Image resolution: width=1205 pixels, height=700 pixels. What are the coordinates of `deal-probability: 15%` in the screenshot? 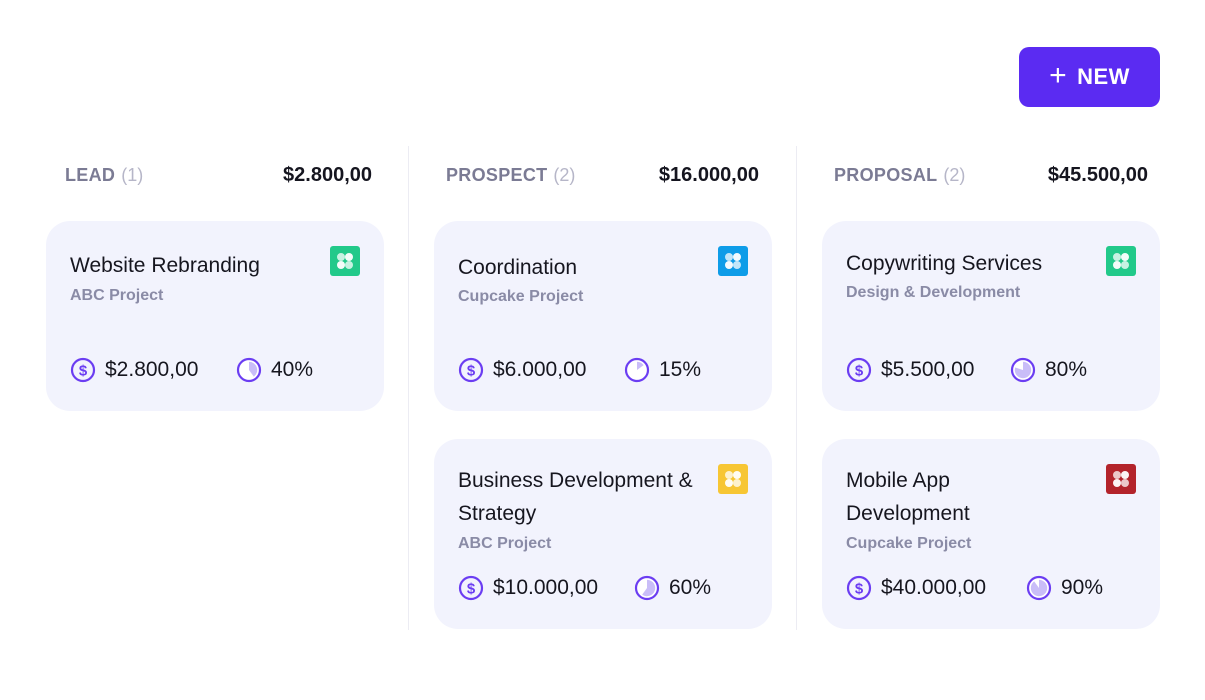 It's located at (662, 370).